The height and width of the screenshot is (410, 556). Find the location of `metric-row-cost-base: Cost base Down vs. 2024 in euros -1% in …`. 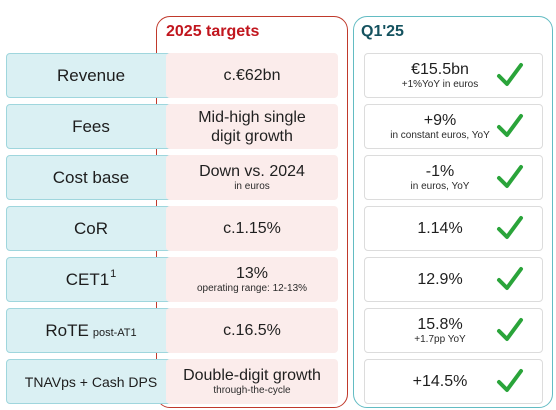

metric-row-cost-base: Cost base Down vs. 2024 in euros -1% in … is located at coordinates (278, 177).